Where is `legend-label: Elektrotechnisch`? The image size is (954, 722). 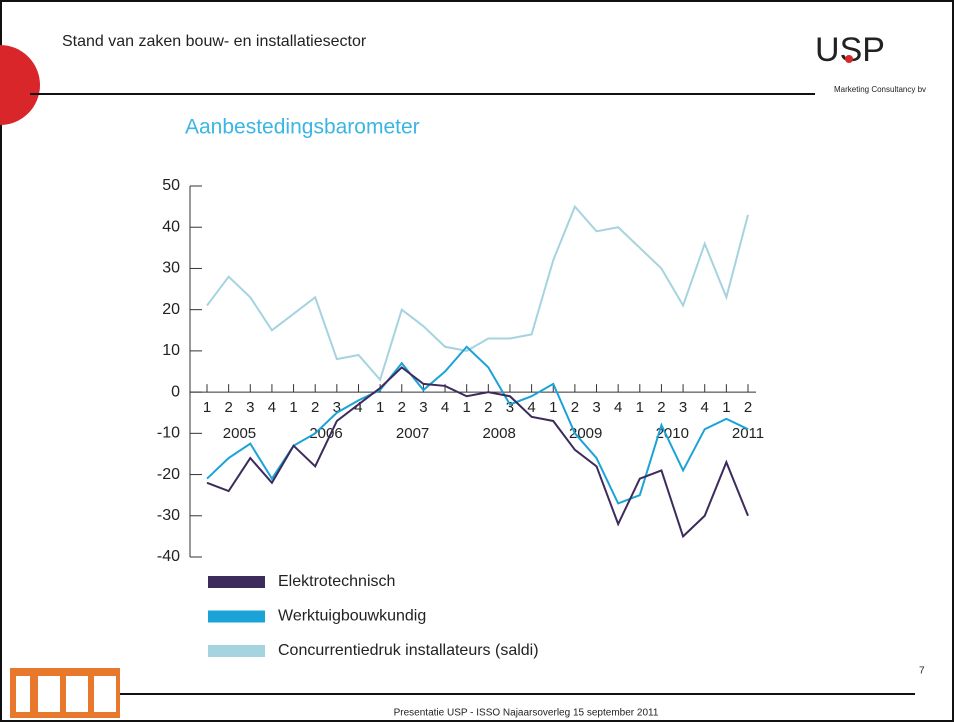
legend-label: Elektrotechnisch is located at coordinates (336, 581).